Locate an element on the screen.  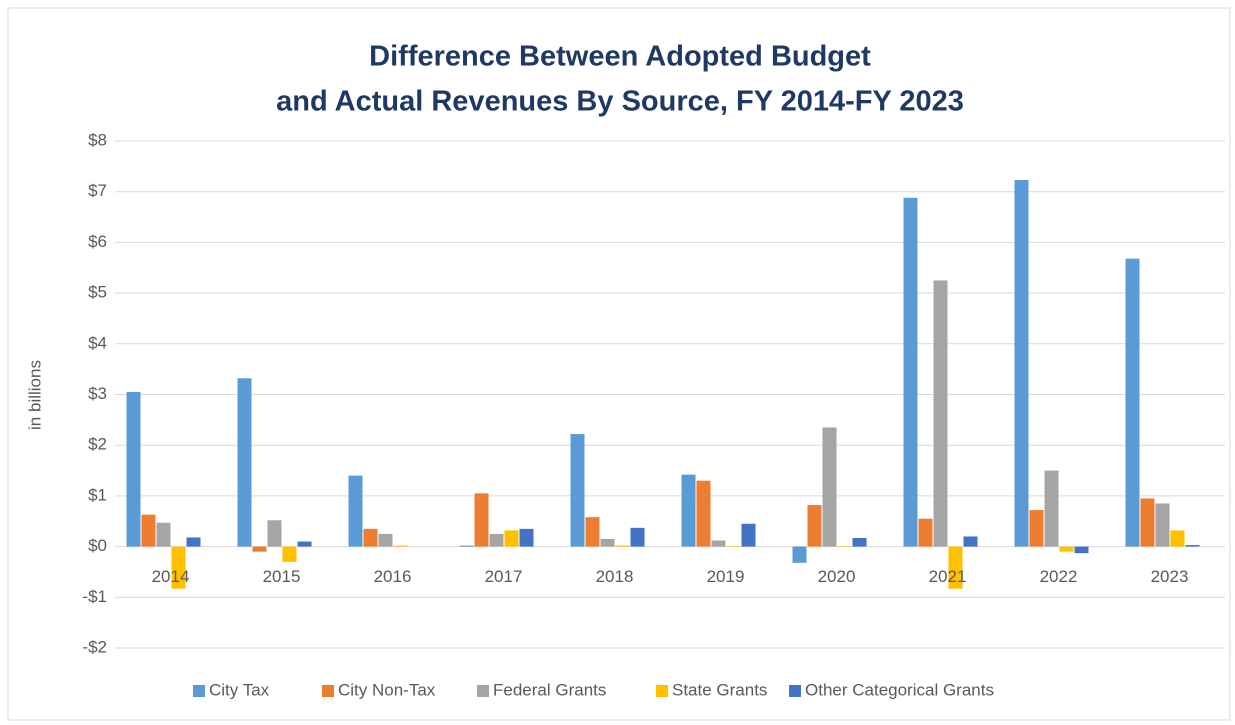
y-tick-label: $2 is located at coordinates (97, 444).